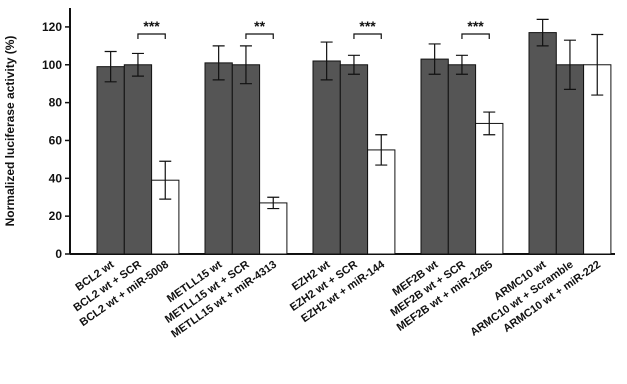 Image resolution: width=627 pixels, height=384 pixels. I want to click on y-tick-label: 60, so click(56, 140).